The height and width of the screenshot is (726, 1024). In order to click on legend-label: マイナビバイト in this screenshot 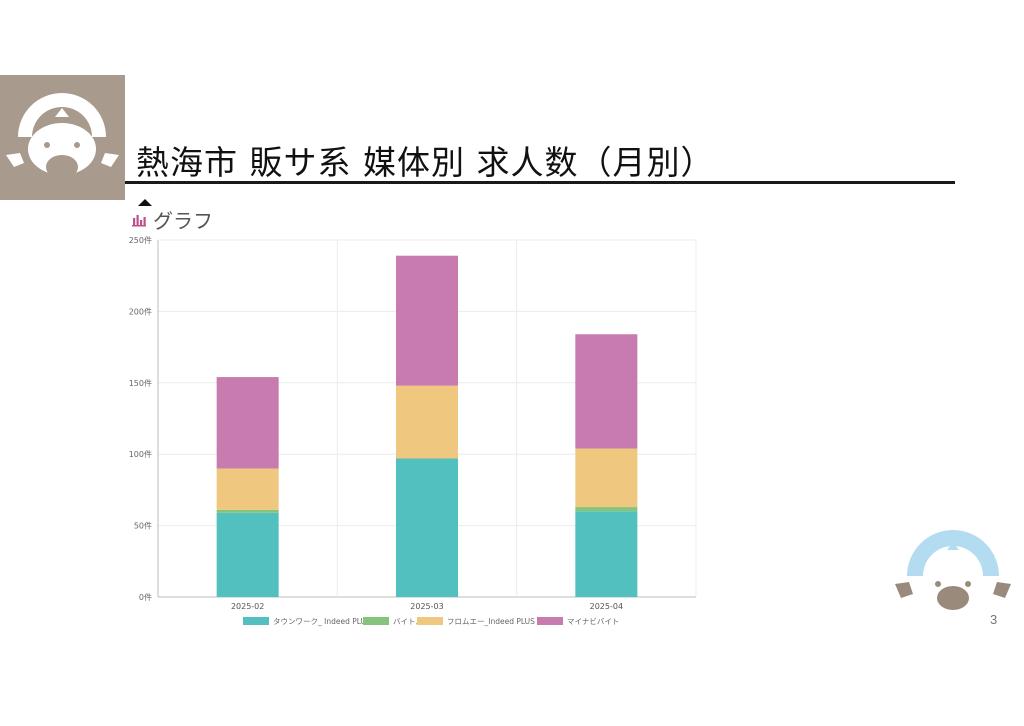, I will do `click(593, 621)`.